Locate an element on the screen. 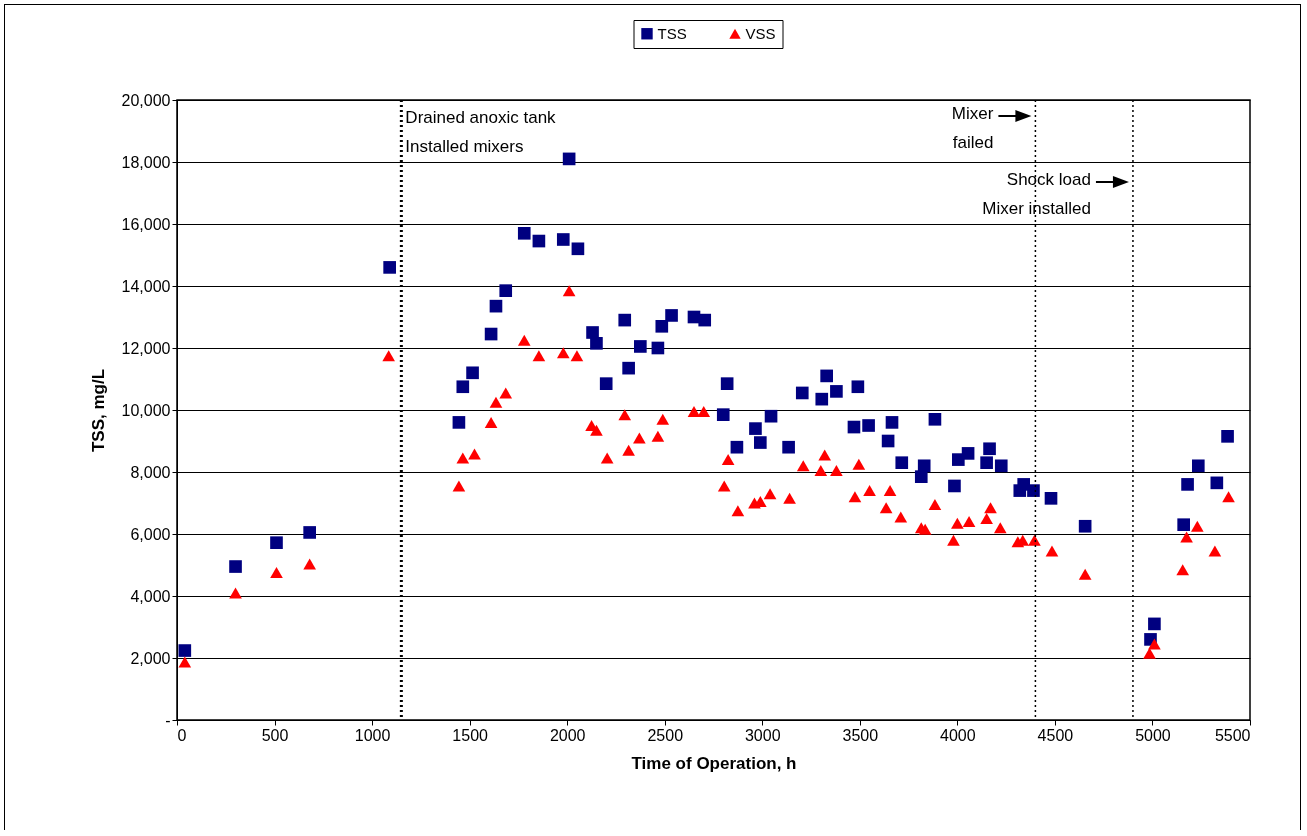 The width and height of the screenshot is (1307, 836). y-tick-label: 2,000 is located at coordinates (150, 658).